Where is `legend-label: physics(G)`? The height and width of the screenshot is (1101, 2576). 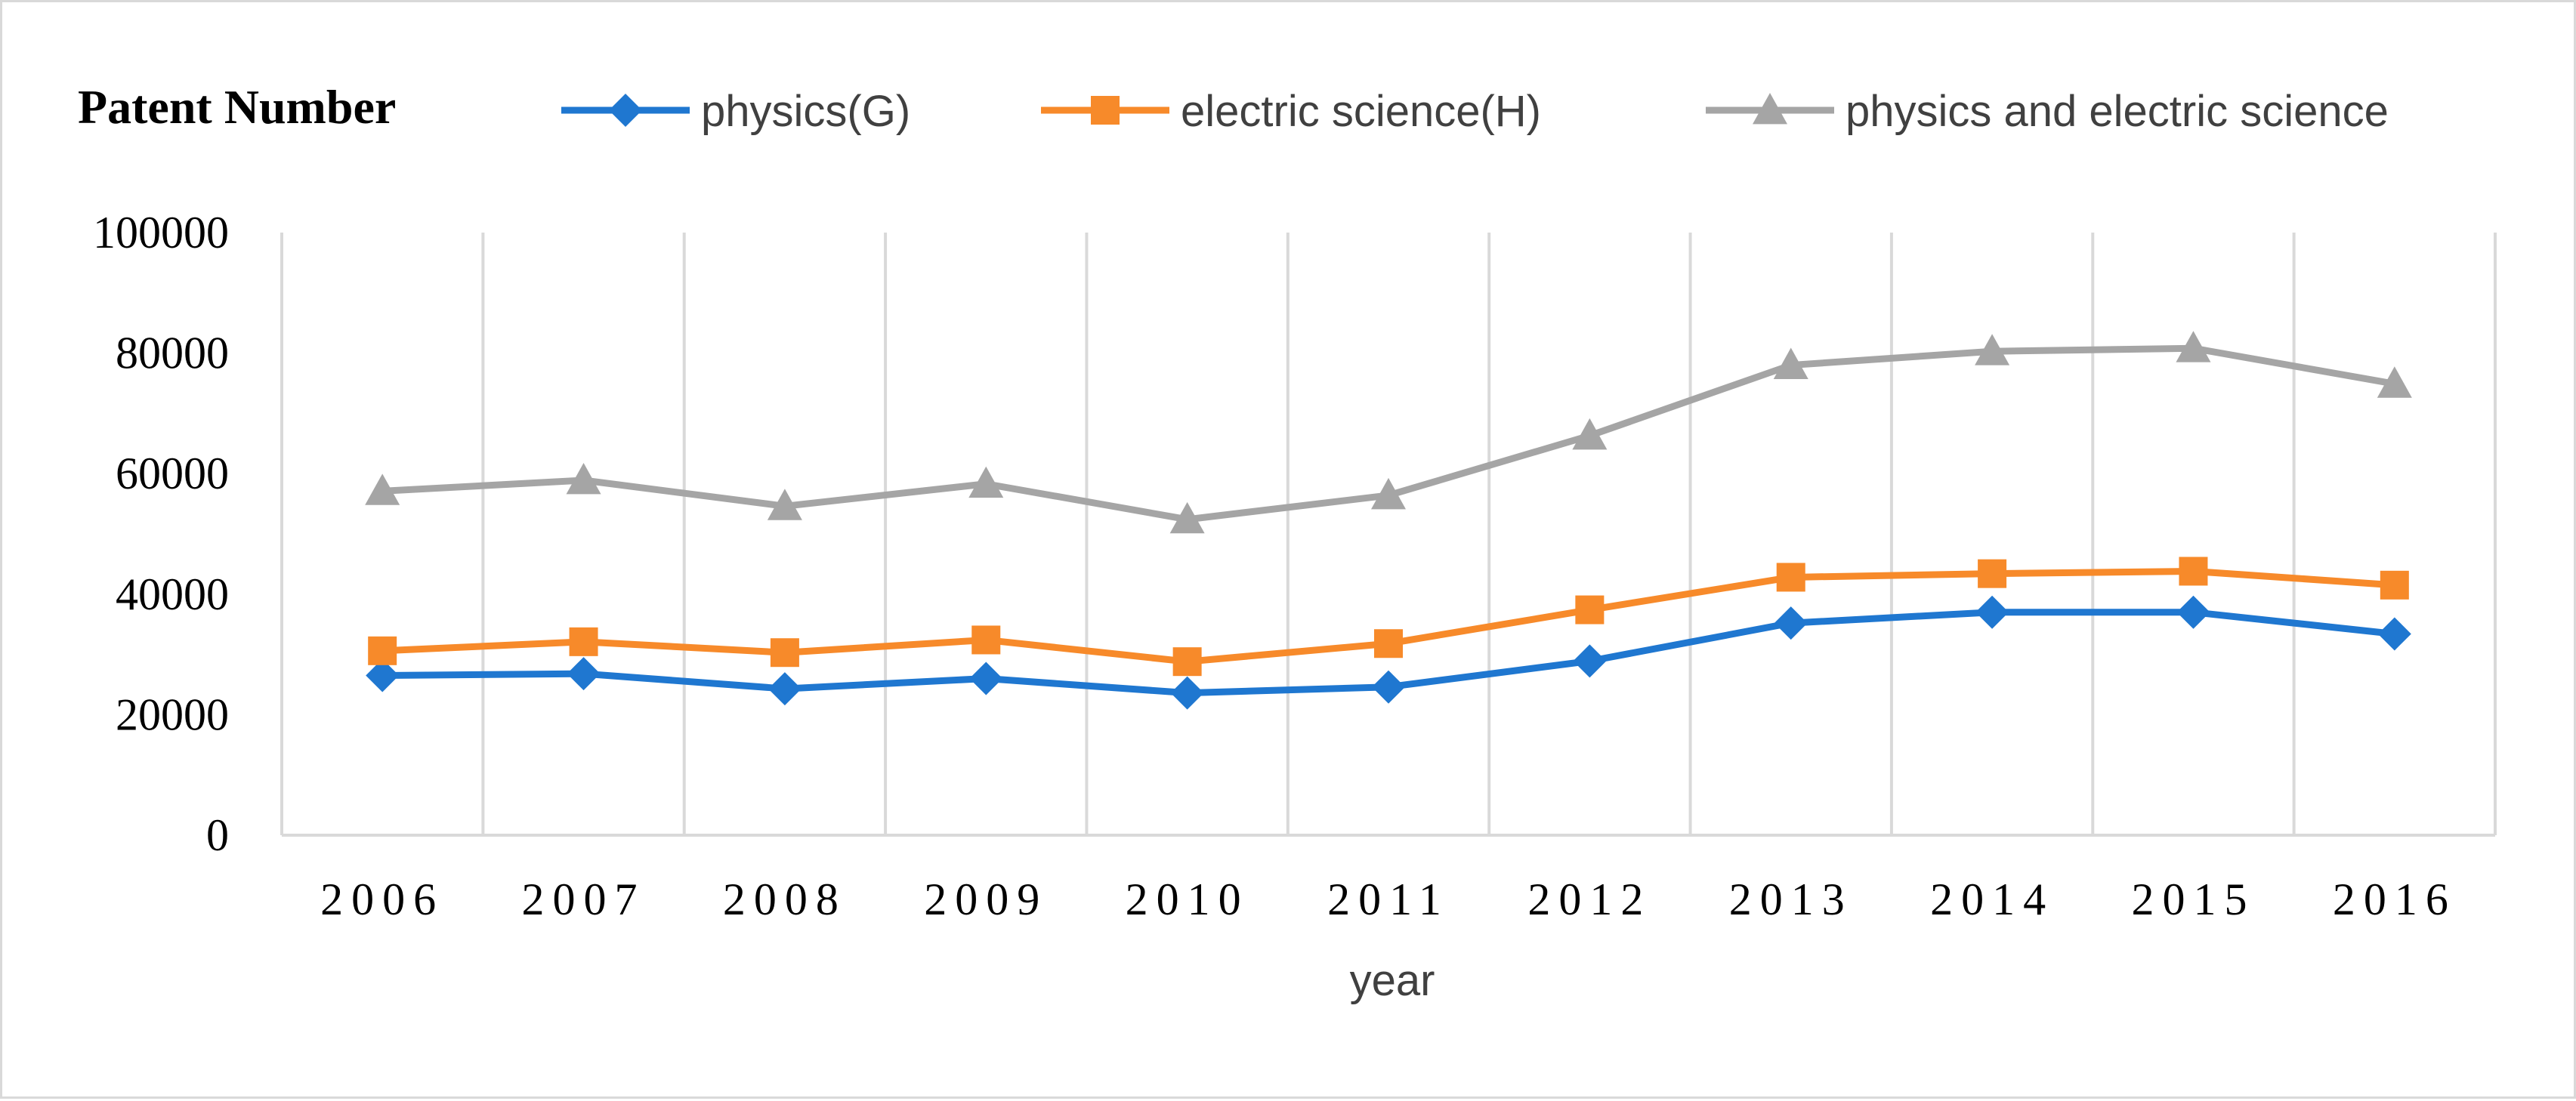 legend-label: physics(G) is located at coordinates (805, 111).